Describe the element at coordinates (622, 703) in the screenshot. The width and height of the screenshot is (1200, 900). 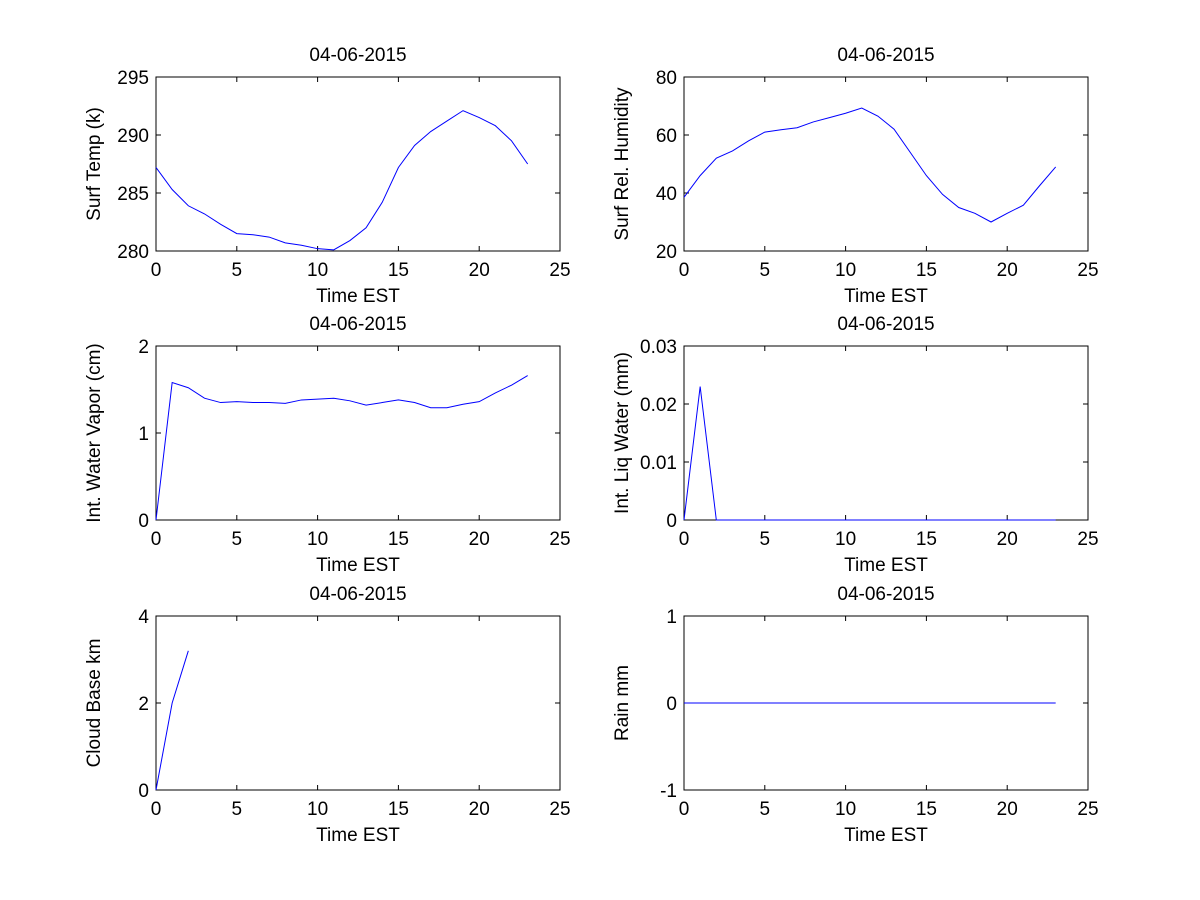
I see `y-axis-label: Rain mm` at that location.